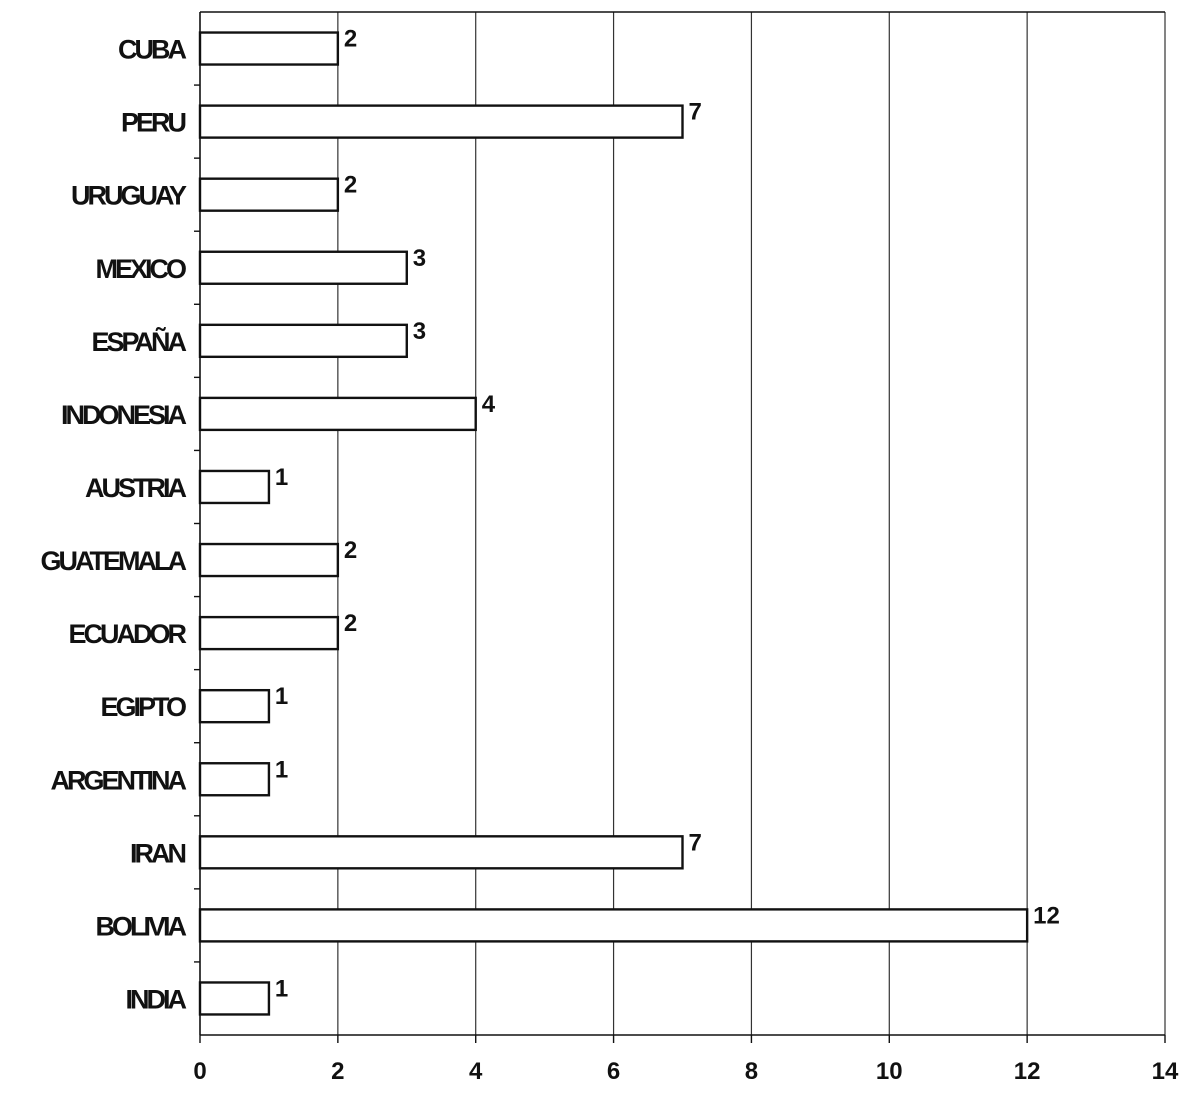 Image resolution: width=1187 pixels, height=1095 pixels. I want to click on category-label: INDIA, so click(156, 999).